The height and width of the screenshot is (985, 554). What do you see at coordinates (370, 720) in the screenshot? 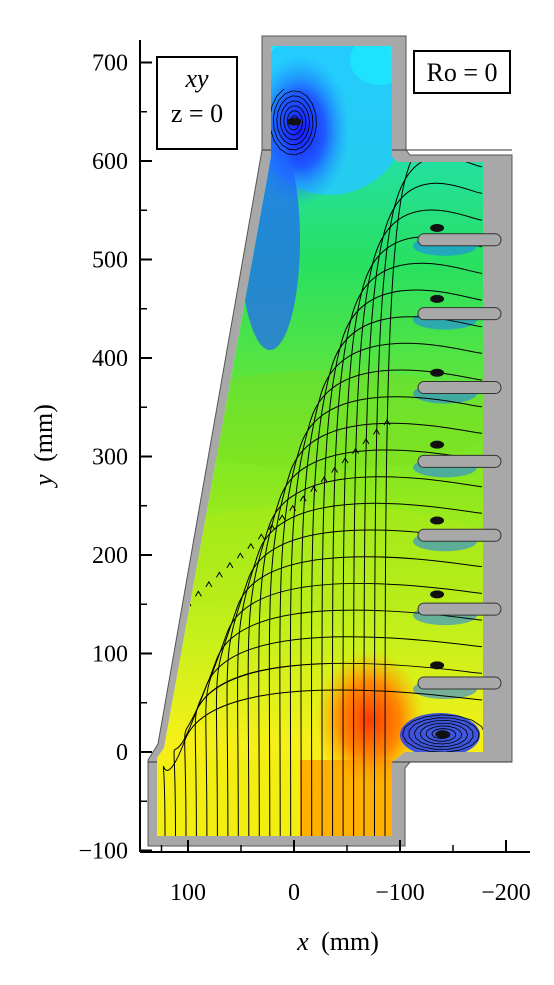
I see `field-hot-spot` at bounding box center [370, 720].